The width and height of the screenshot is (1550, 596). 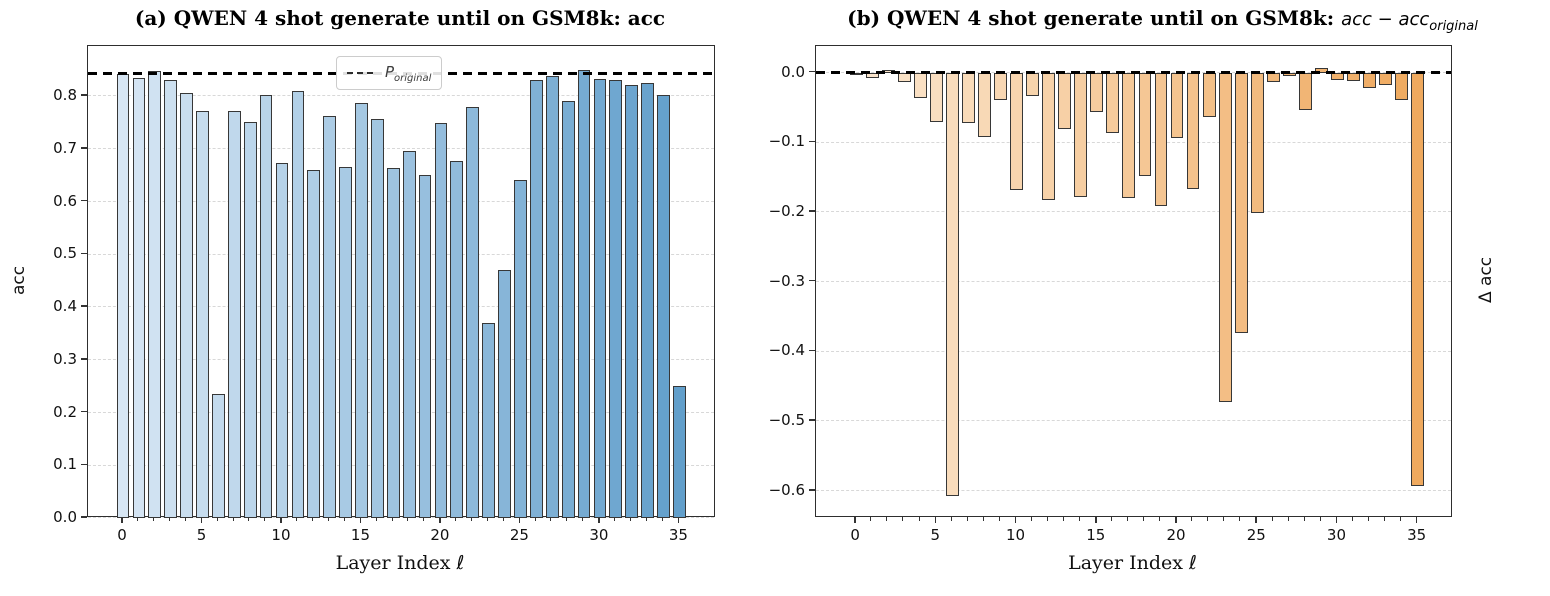 What do you see at coordinates (1385, 19) in the screenshot?
I see `chart-b-title-math: acc − acc` at bounding box center [1385, 19].